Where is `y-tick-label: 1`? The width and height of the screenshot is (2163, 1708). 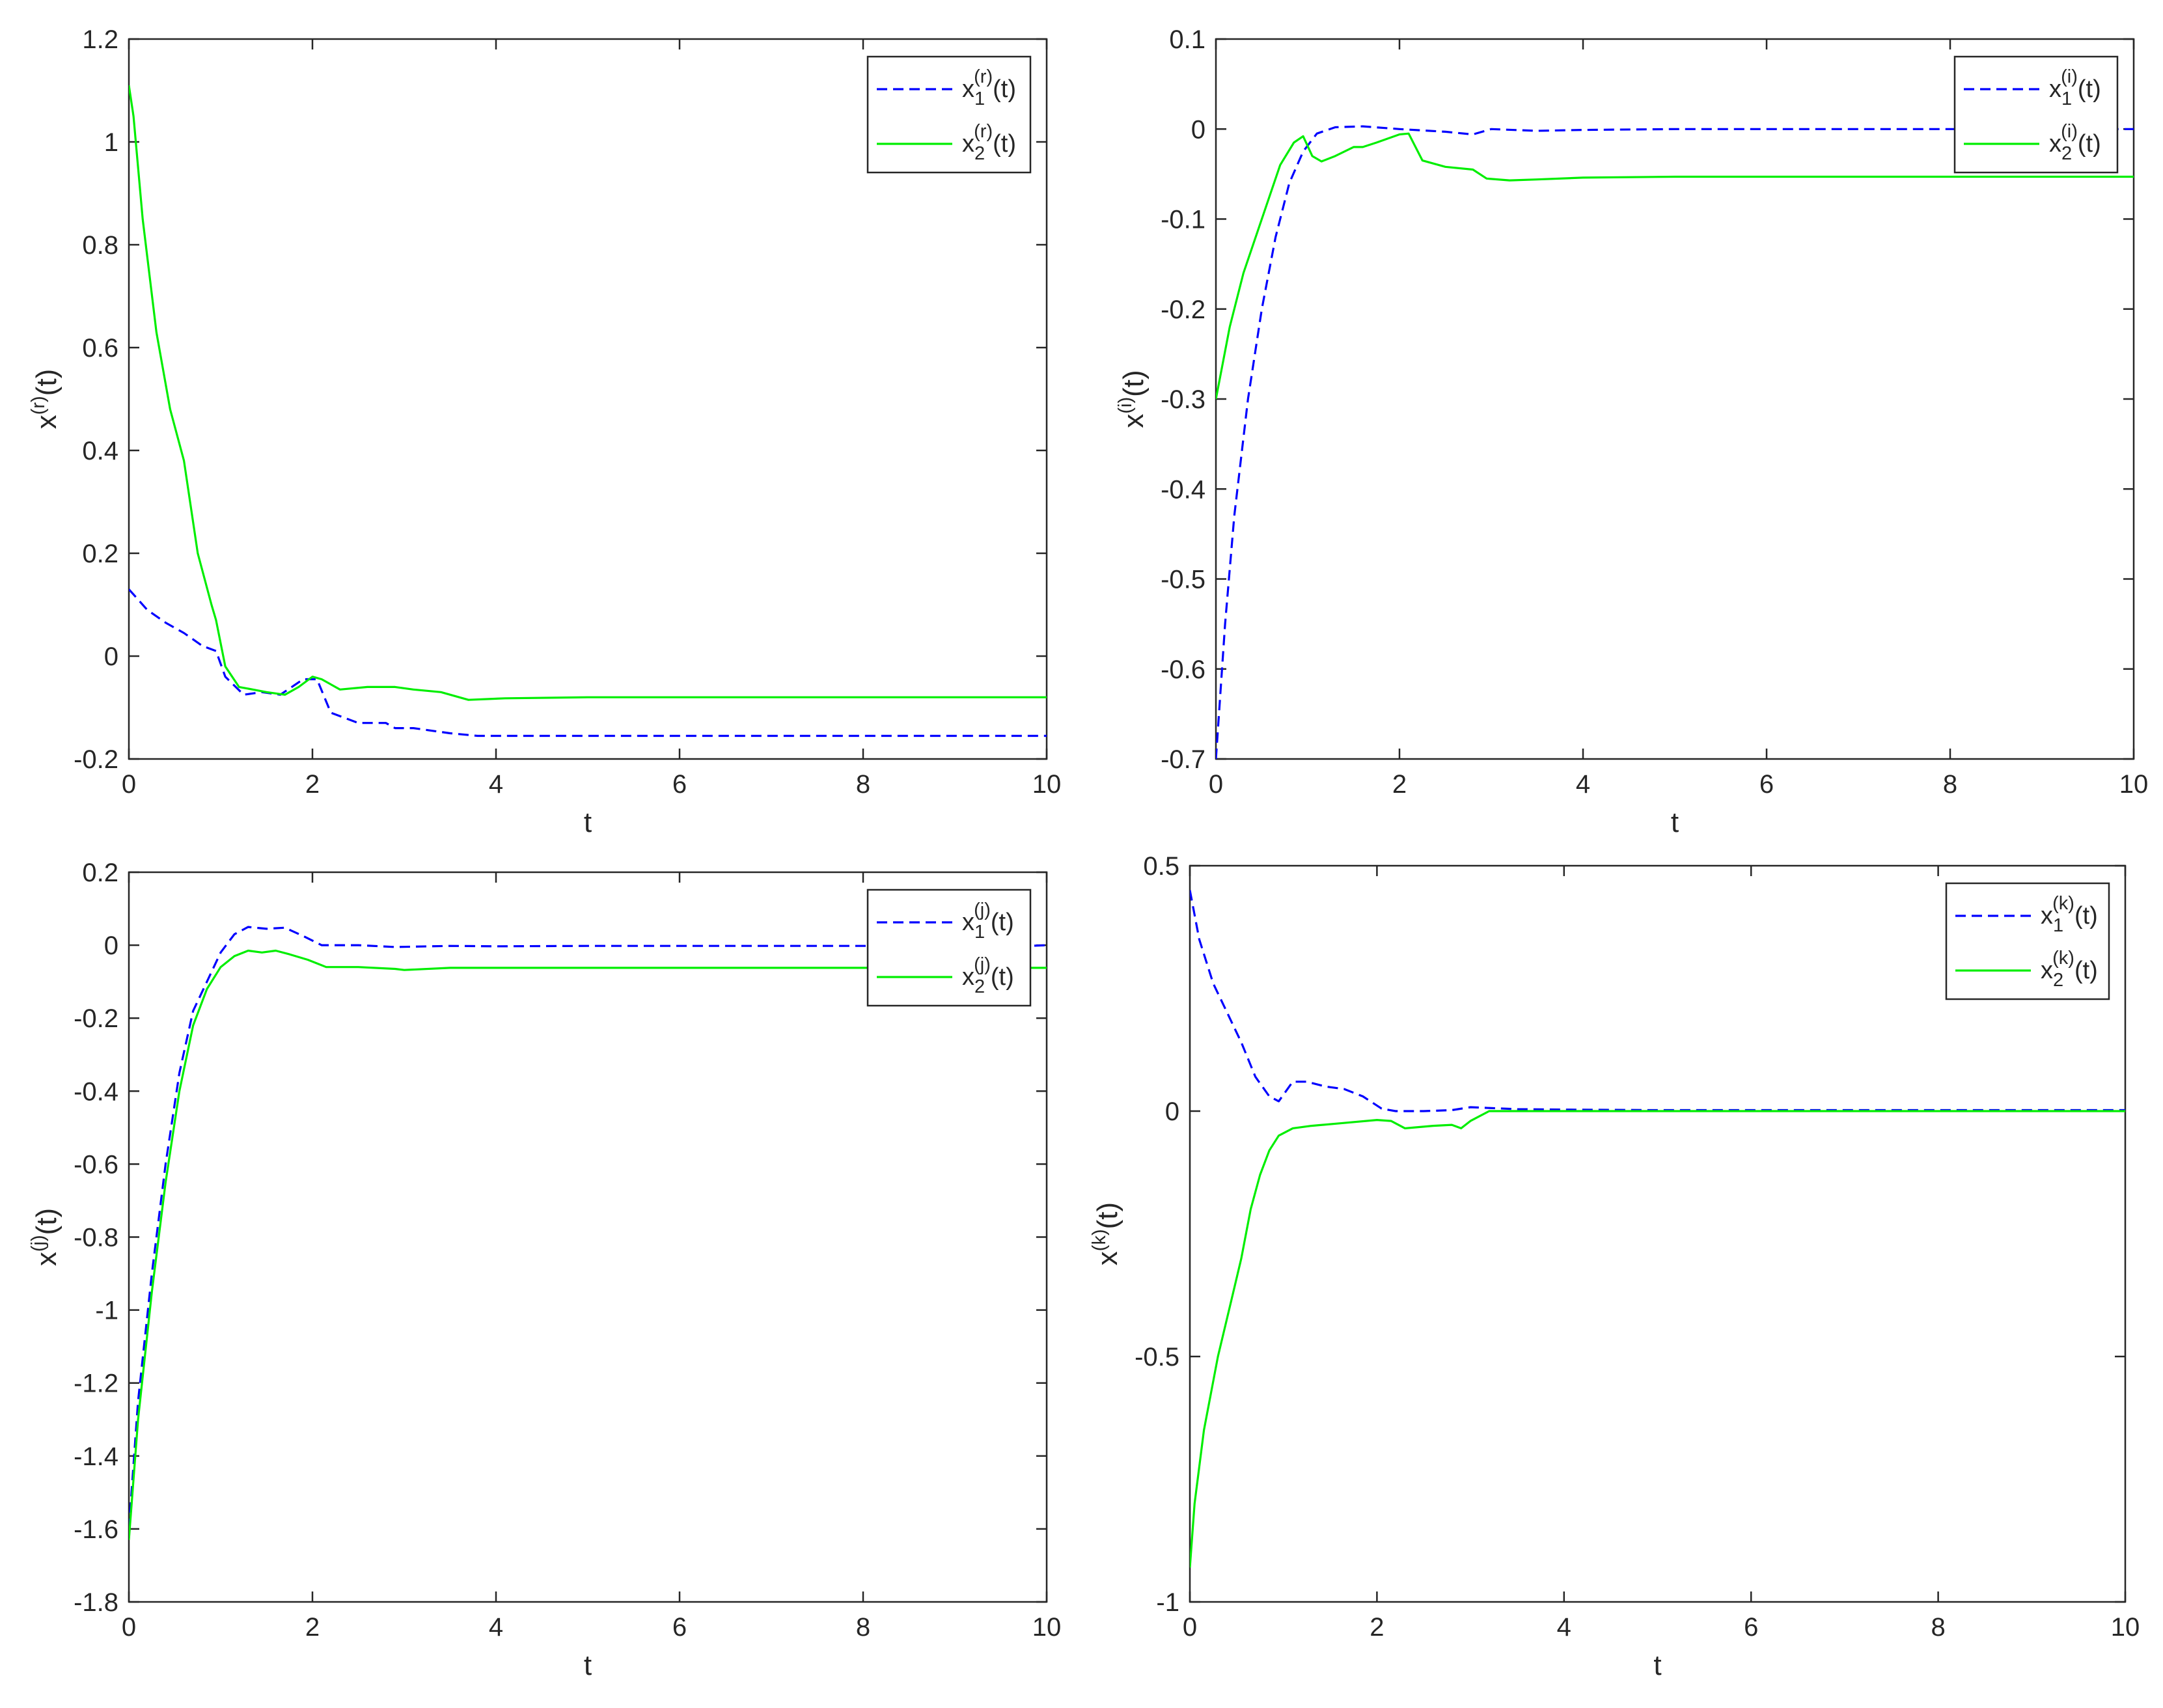
y-tick-label: 1 is located at coordinates (111, 142).